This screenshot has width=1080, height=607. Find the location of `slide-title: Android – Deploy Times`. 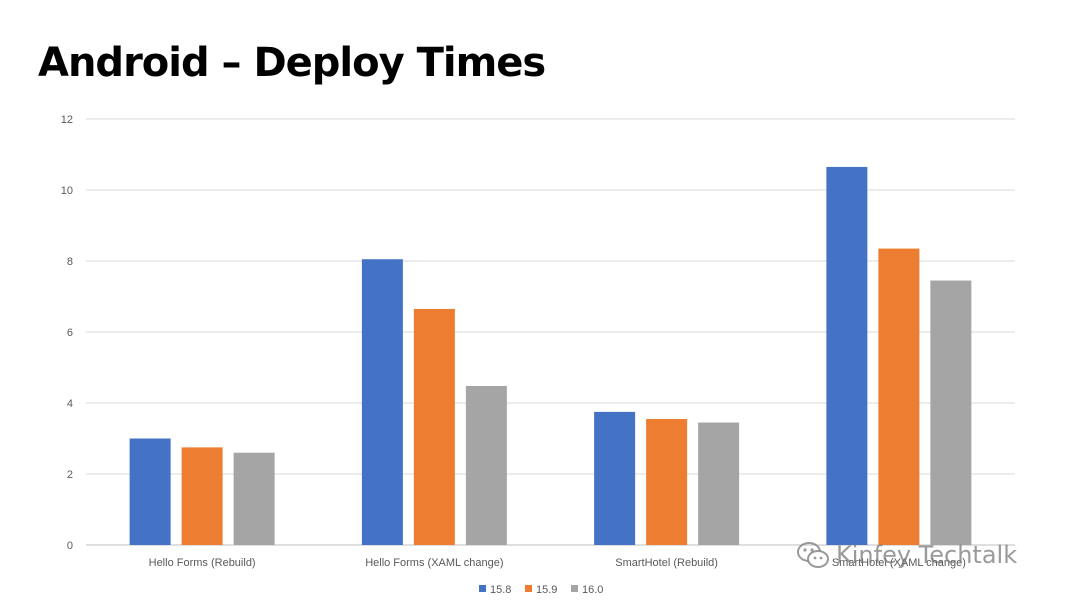

slide-title: Android – Deploy Times is located at coordinates (292, 63).